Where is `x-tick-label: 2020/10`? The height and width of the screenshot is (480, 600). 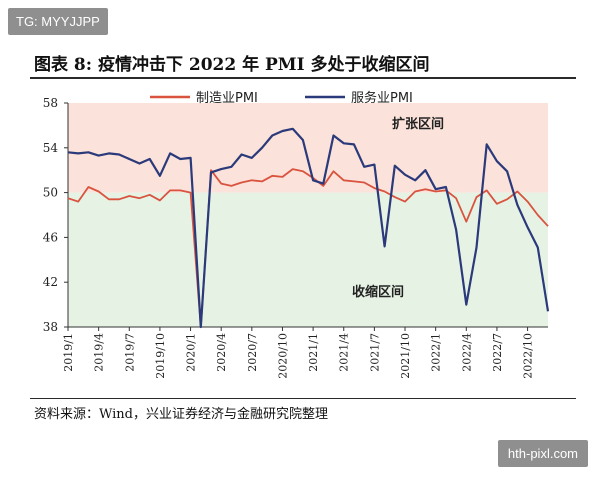 x-tick-label: 2020/10 is located at coordinates (282, 356).